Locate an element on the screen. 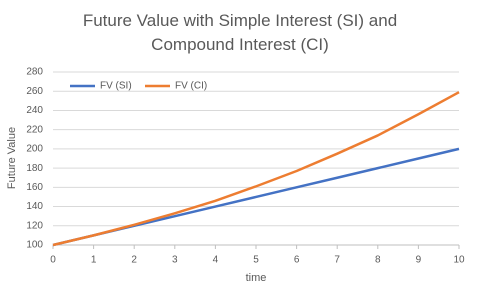  x-tick-label: 7 is located at coordinates (337, 260).